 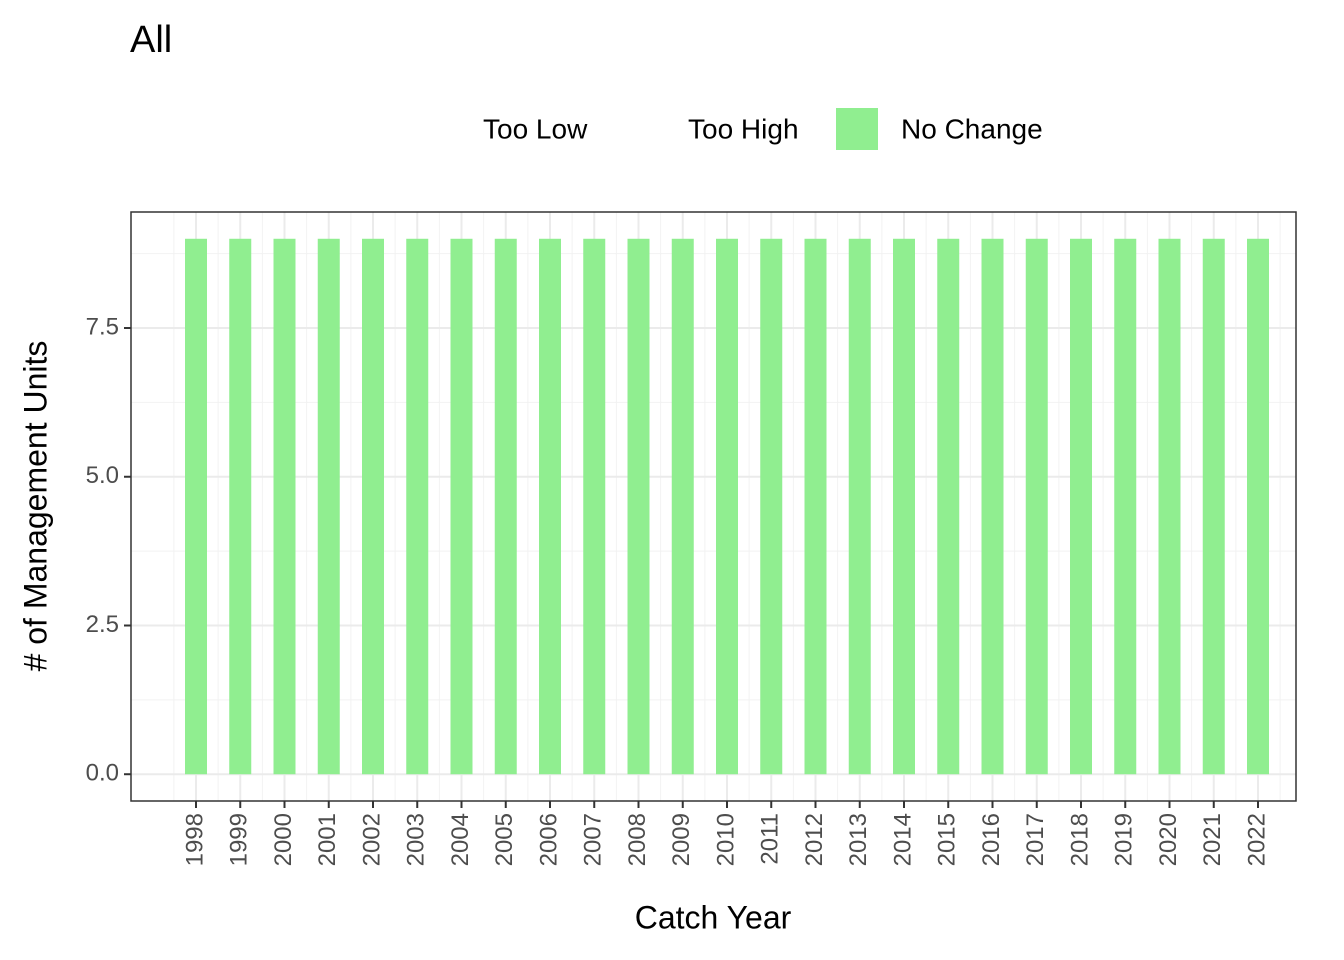 What do you see at coordinates (858, 839) in the screenshot?
I see `x-tick-label: 2013` at bounding box center [858, 839].